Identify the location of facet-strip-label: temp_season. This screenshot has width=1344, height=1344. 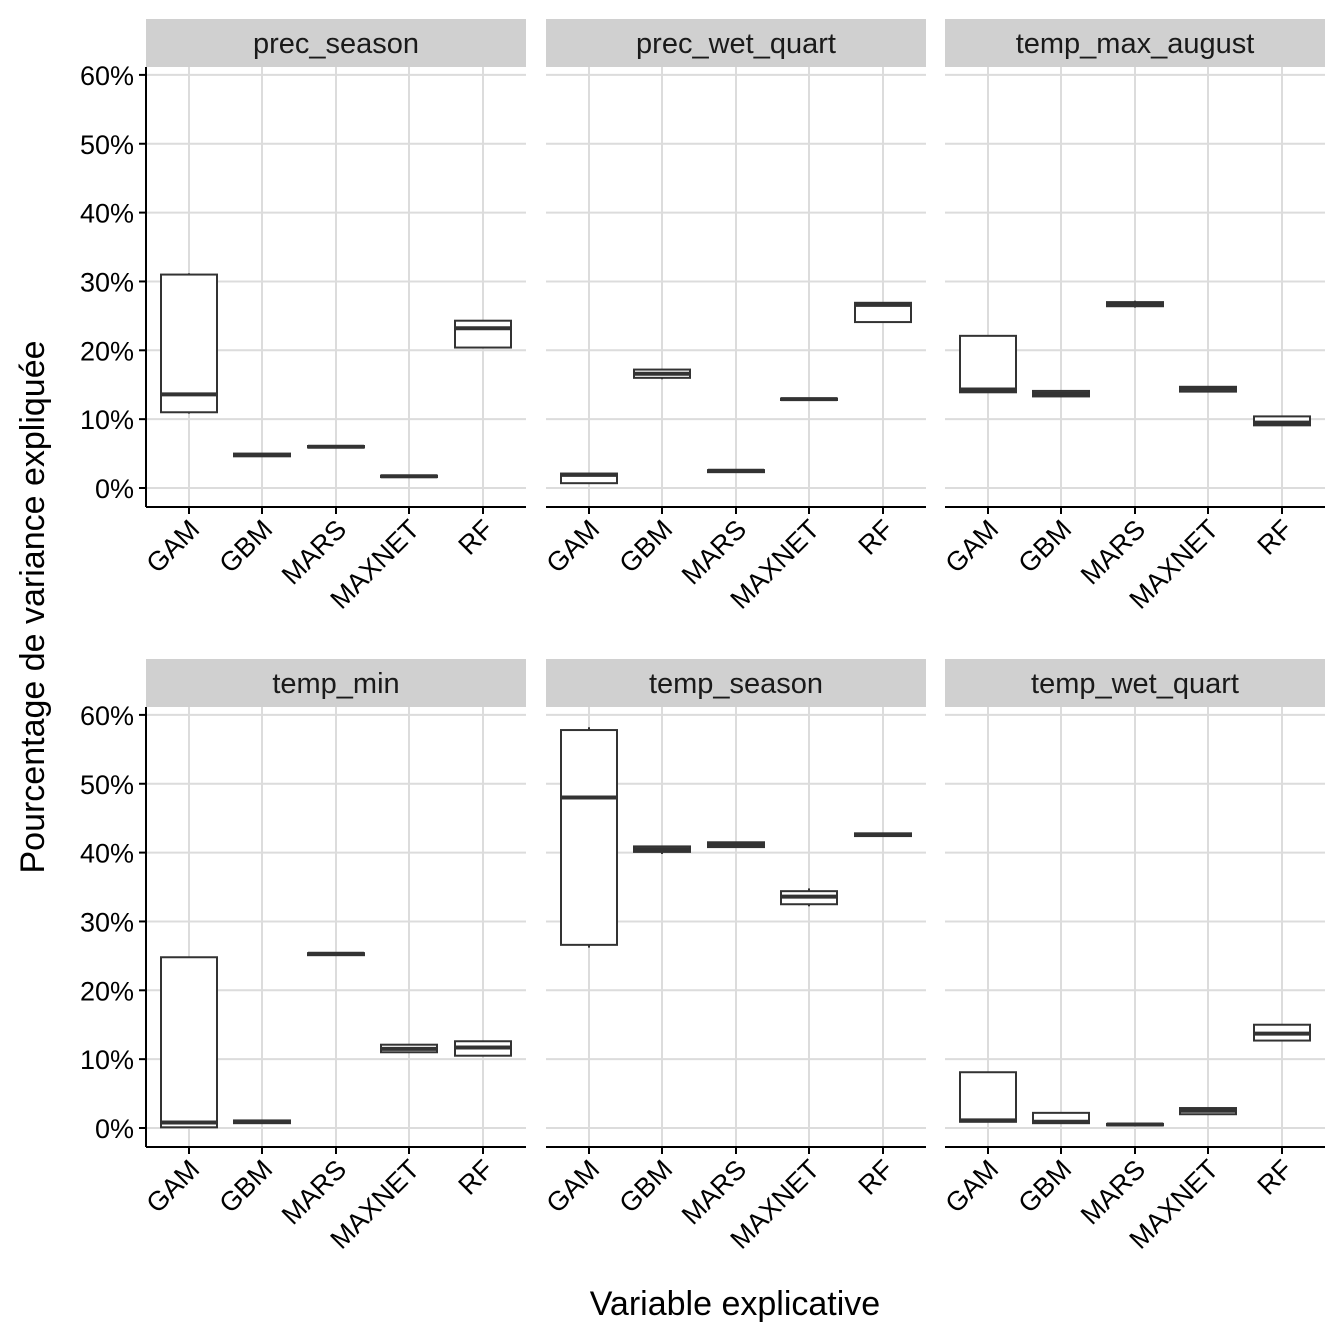
(736, 684).